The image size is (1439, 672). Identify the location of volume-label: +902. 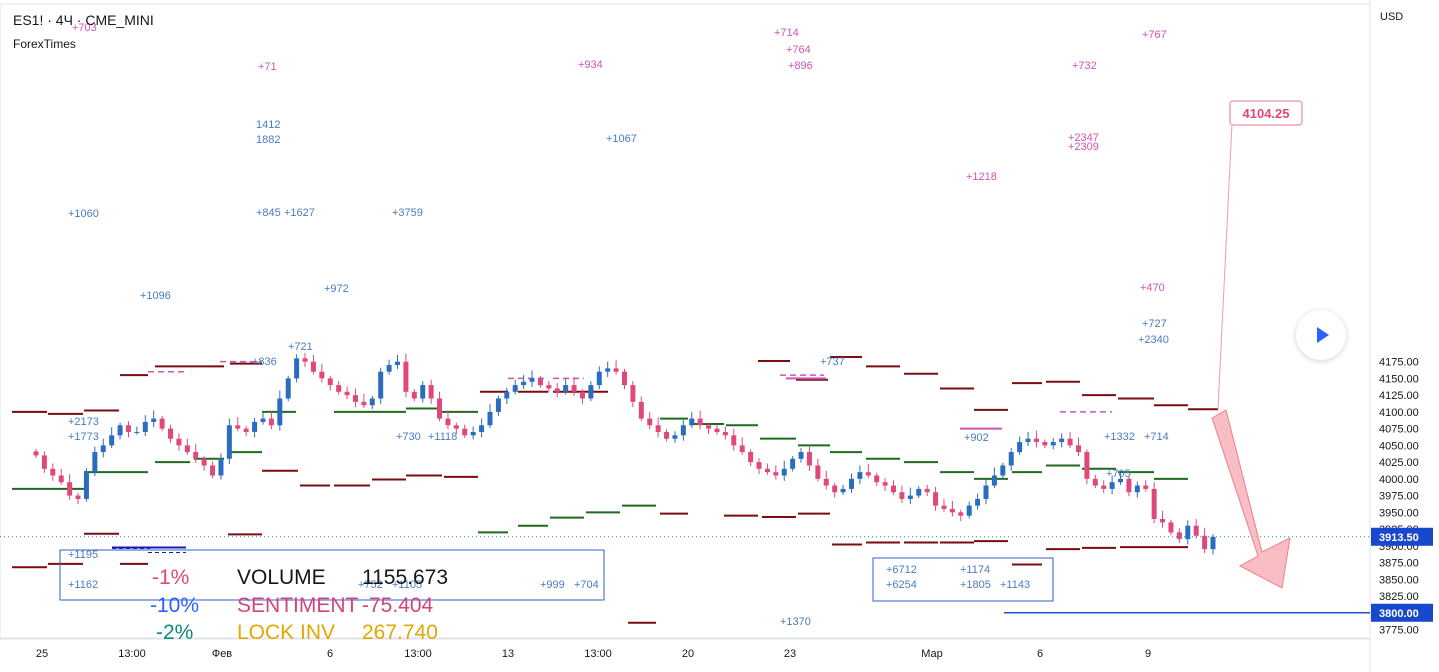
(976, 438).